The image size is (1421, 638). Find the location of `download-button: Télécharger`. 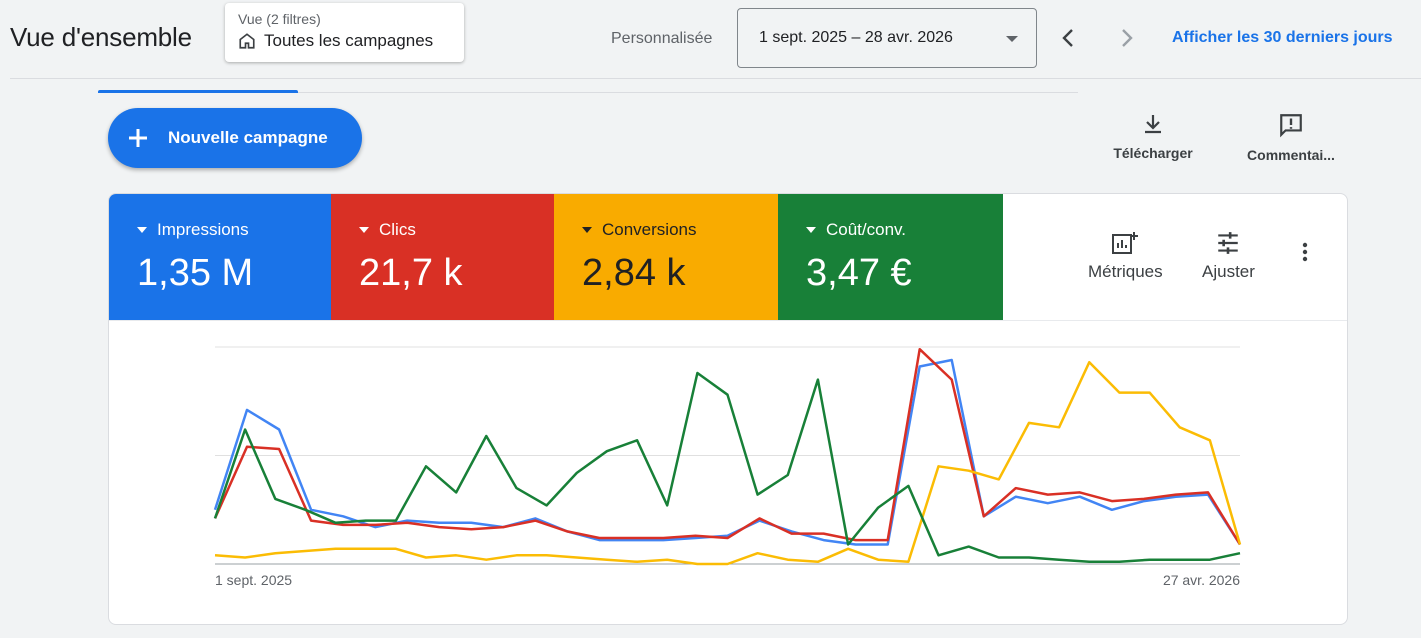

download-button: Télécharger is located at coordinates (1153, 136).